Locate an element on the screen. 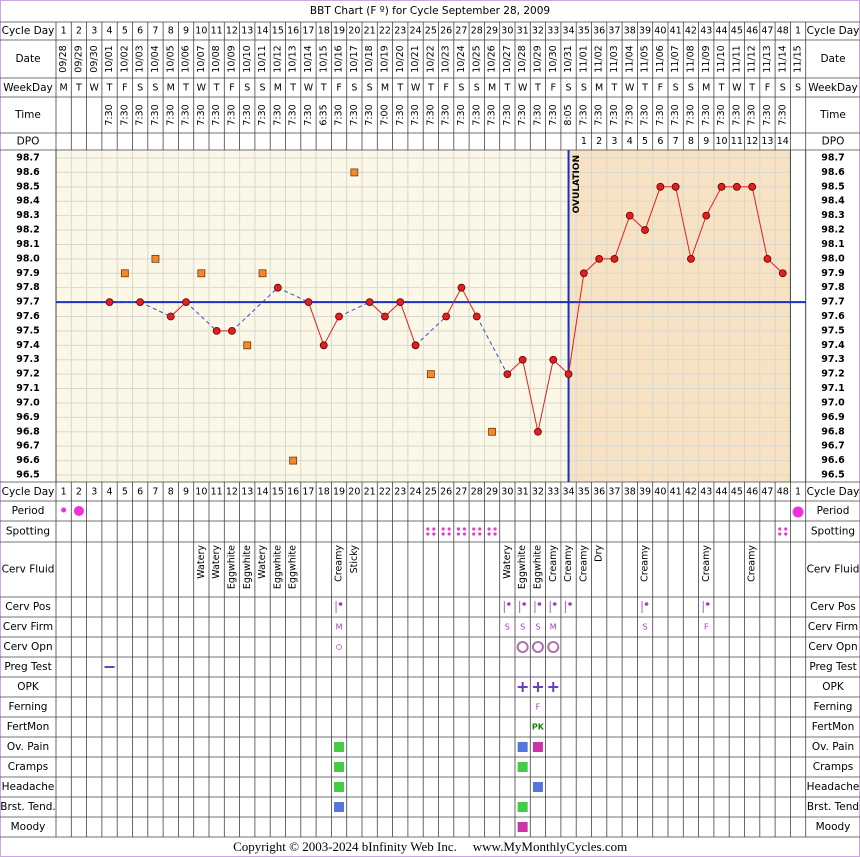  y-tick-label-right: 97.3 is located at coordinates (832, 359).